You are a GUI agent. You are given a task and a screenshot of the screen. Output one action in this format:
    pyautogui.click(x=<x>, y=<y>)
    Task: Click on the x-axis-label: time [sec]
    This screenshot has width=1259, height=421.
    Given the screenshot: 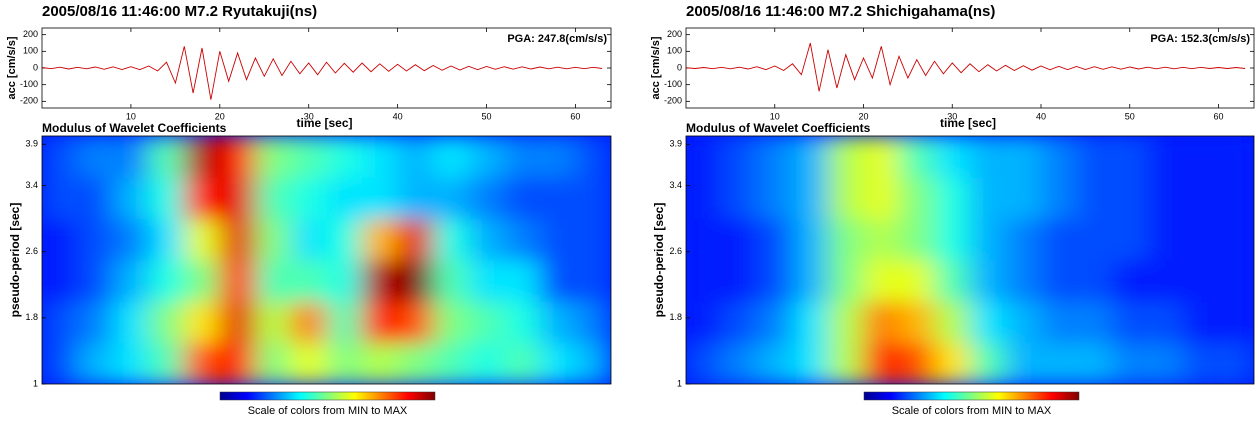 What is the action you would take?
    pyautogui.click(x=968, y=123)
    